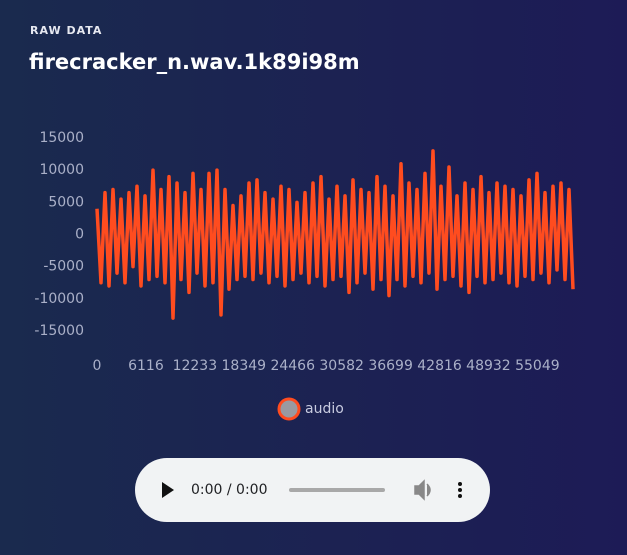  I want to click on y-tick-label: 15000, so click(61, 138).